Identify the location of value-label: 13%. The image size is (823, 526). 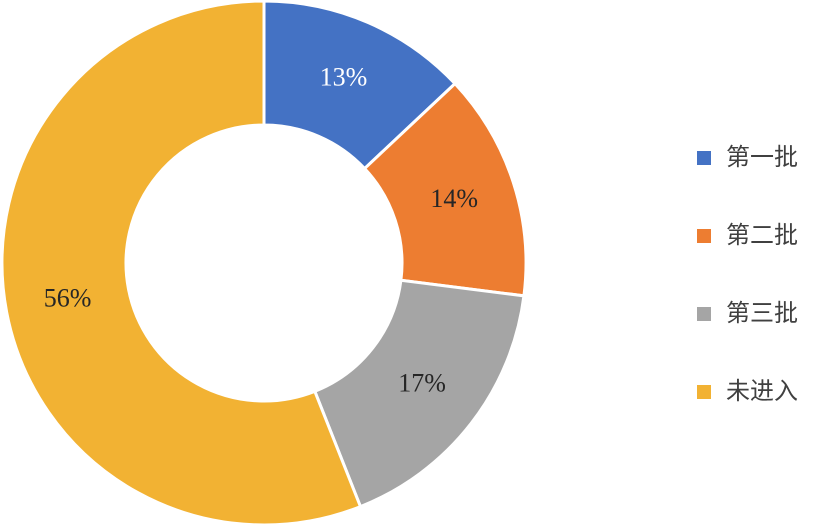
(344, 76).